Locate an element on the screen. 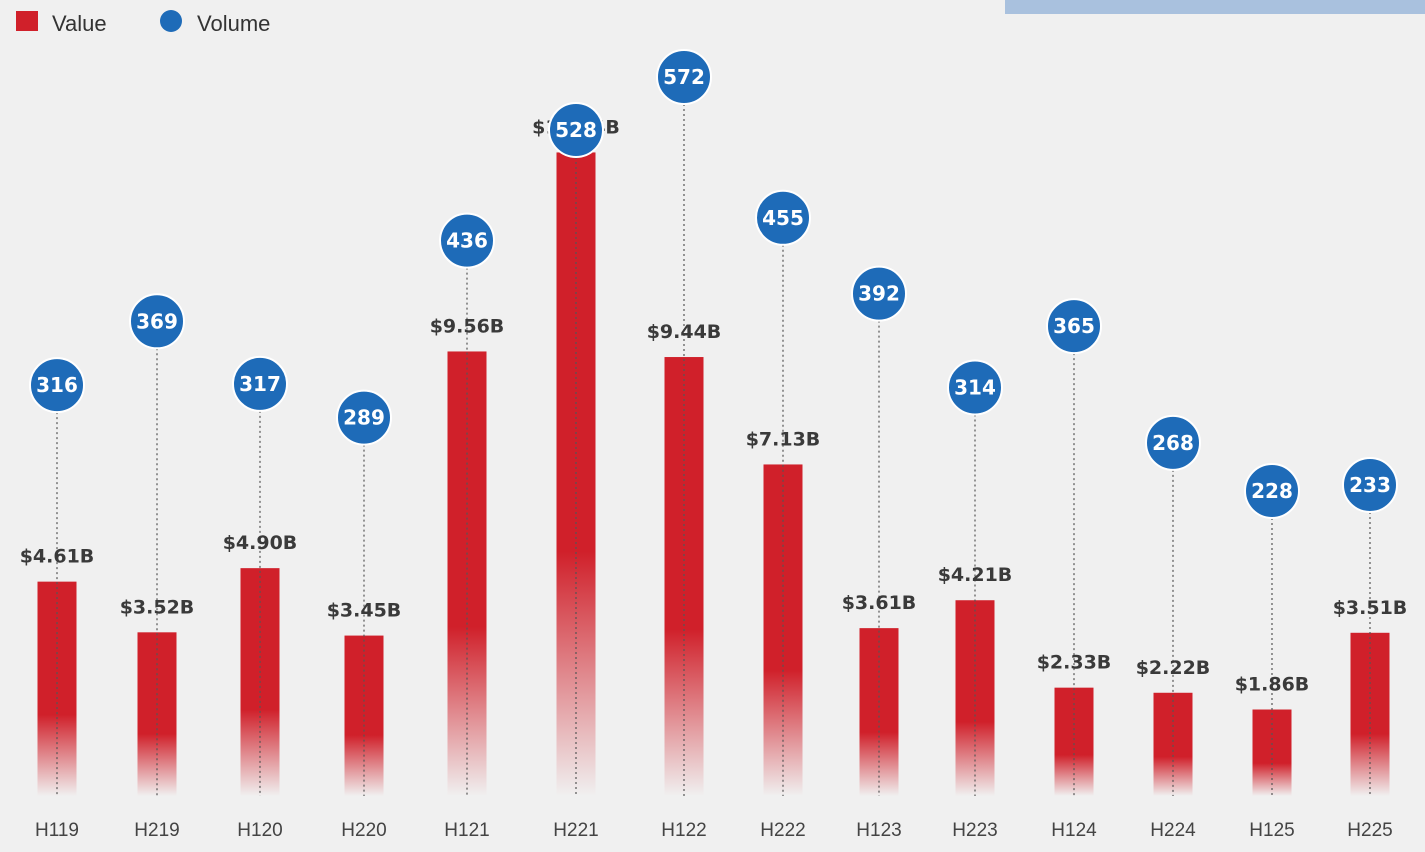  value-label: $2.33B is located at coordinates (1074, 663).